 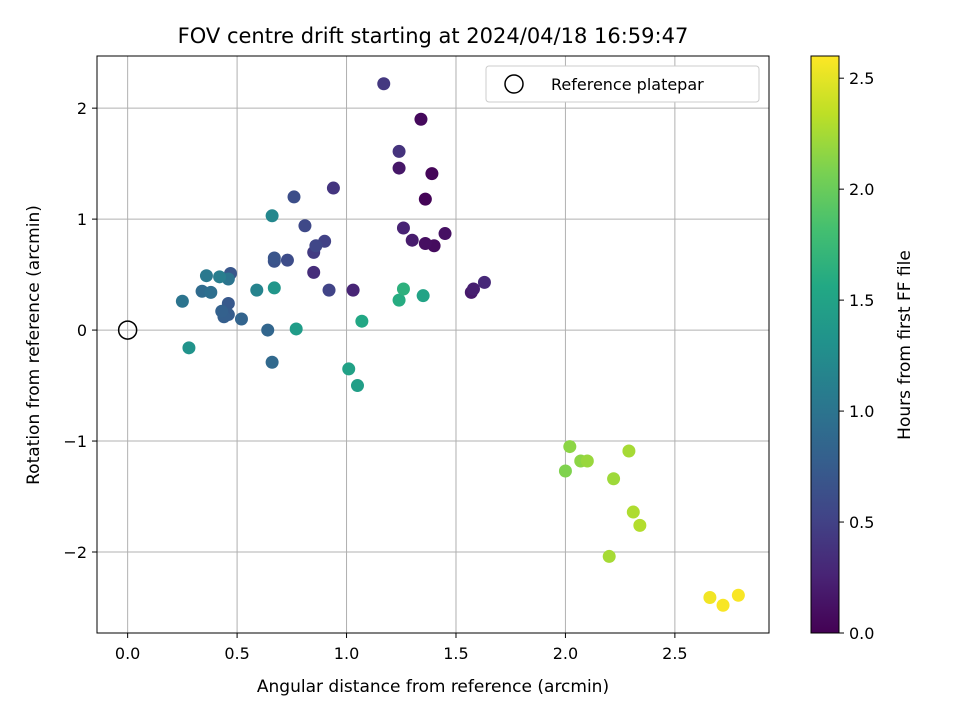 I want to click on x-tick-label: 1.5, so click(x=455, y=653).